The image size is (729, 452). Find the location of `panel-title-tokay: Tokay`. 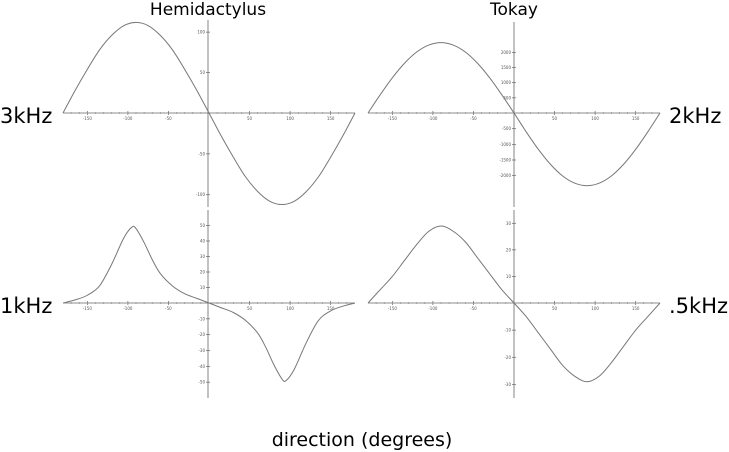

panel-title-tokay: Tokay is located at coordinates (513, 10).